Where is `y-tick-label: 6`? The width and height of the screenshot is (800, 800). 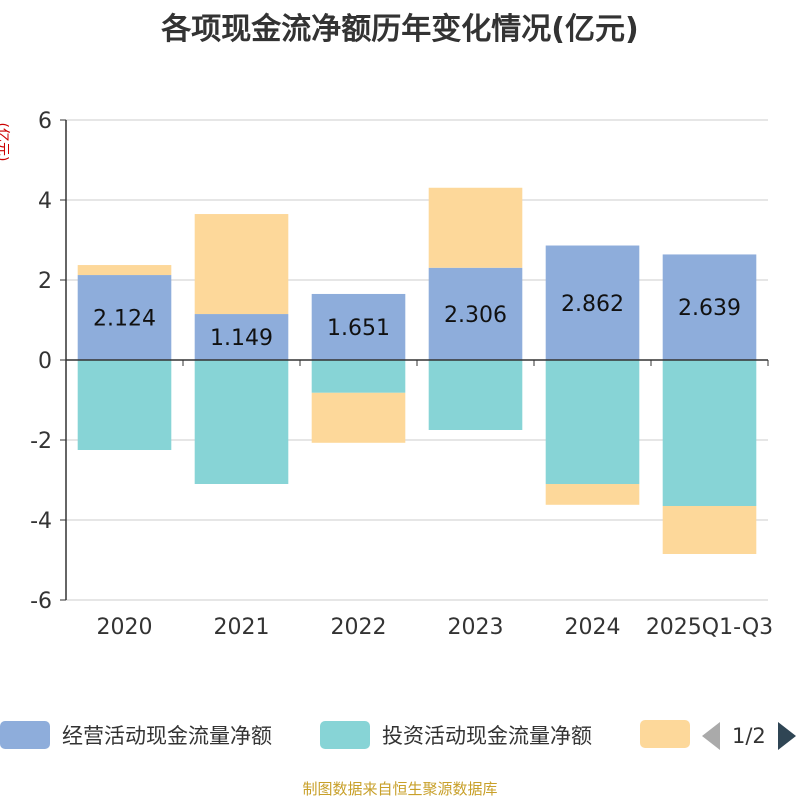
y-tick-label: 6 is located at coordinates (45, 121).